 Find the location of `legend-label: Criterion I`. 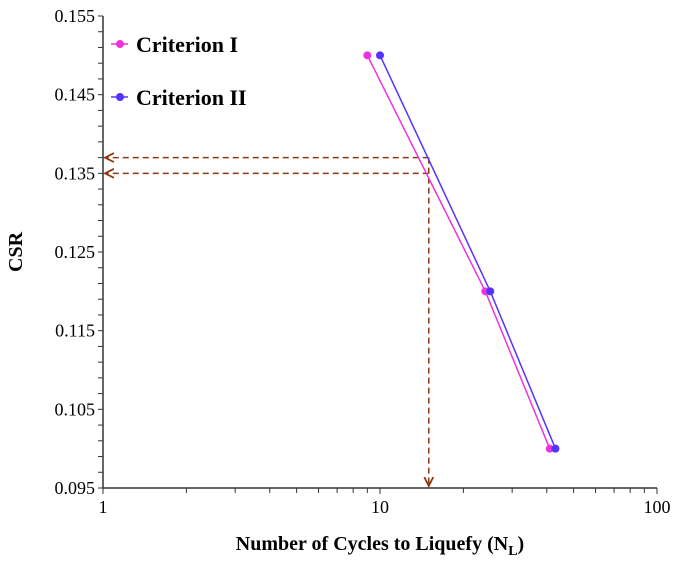

legend-label: Criterion I is located at coordinates (187, 44).